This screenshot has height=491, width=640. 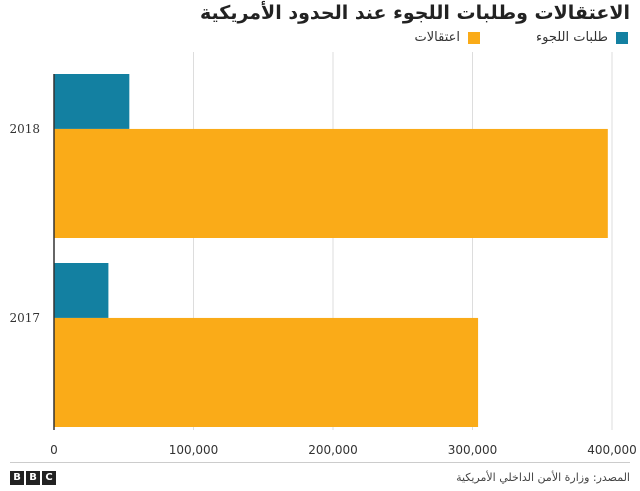 I want to click on legend-label-arrests: اعتقالات, so click(x=437, y=37).